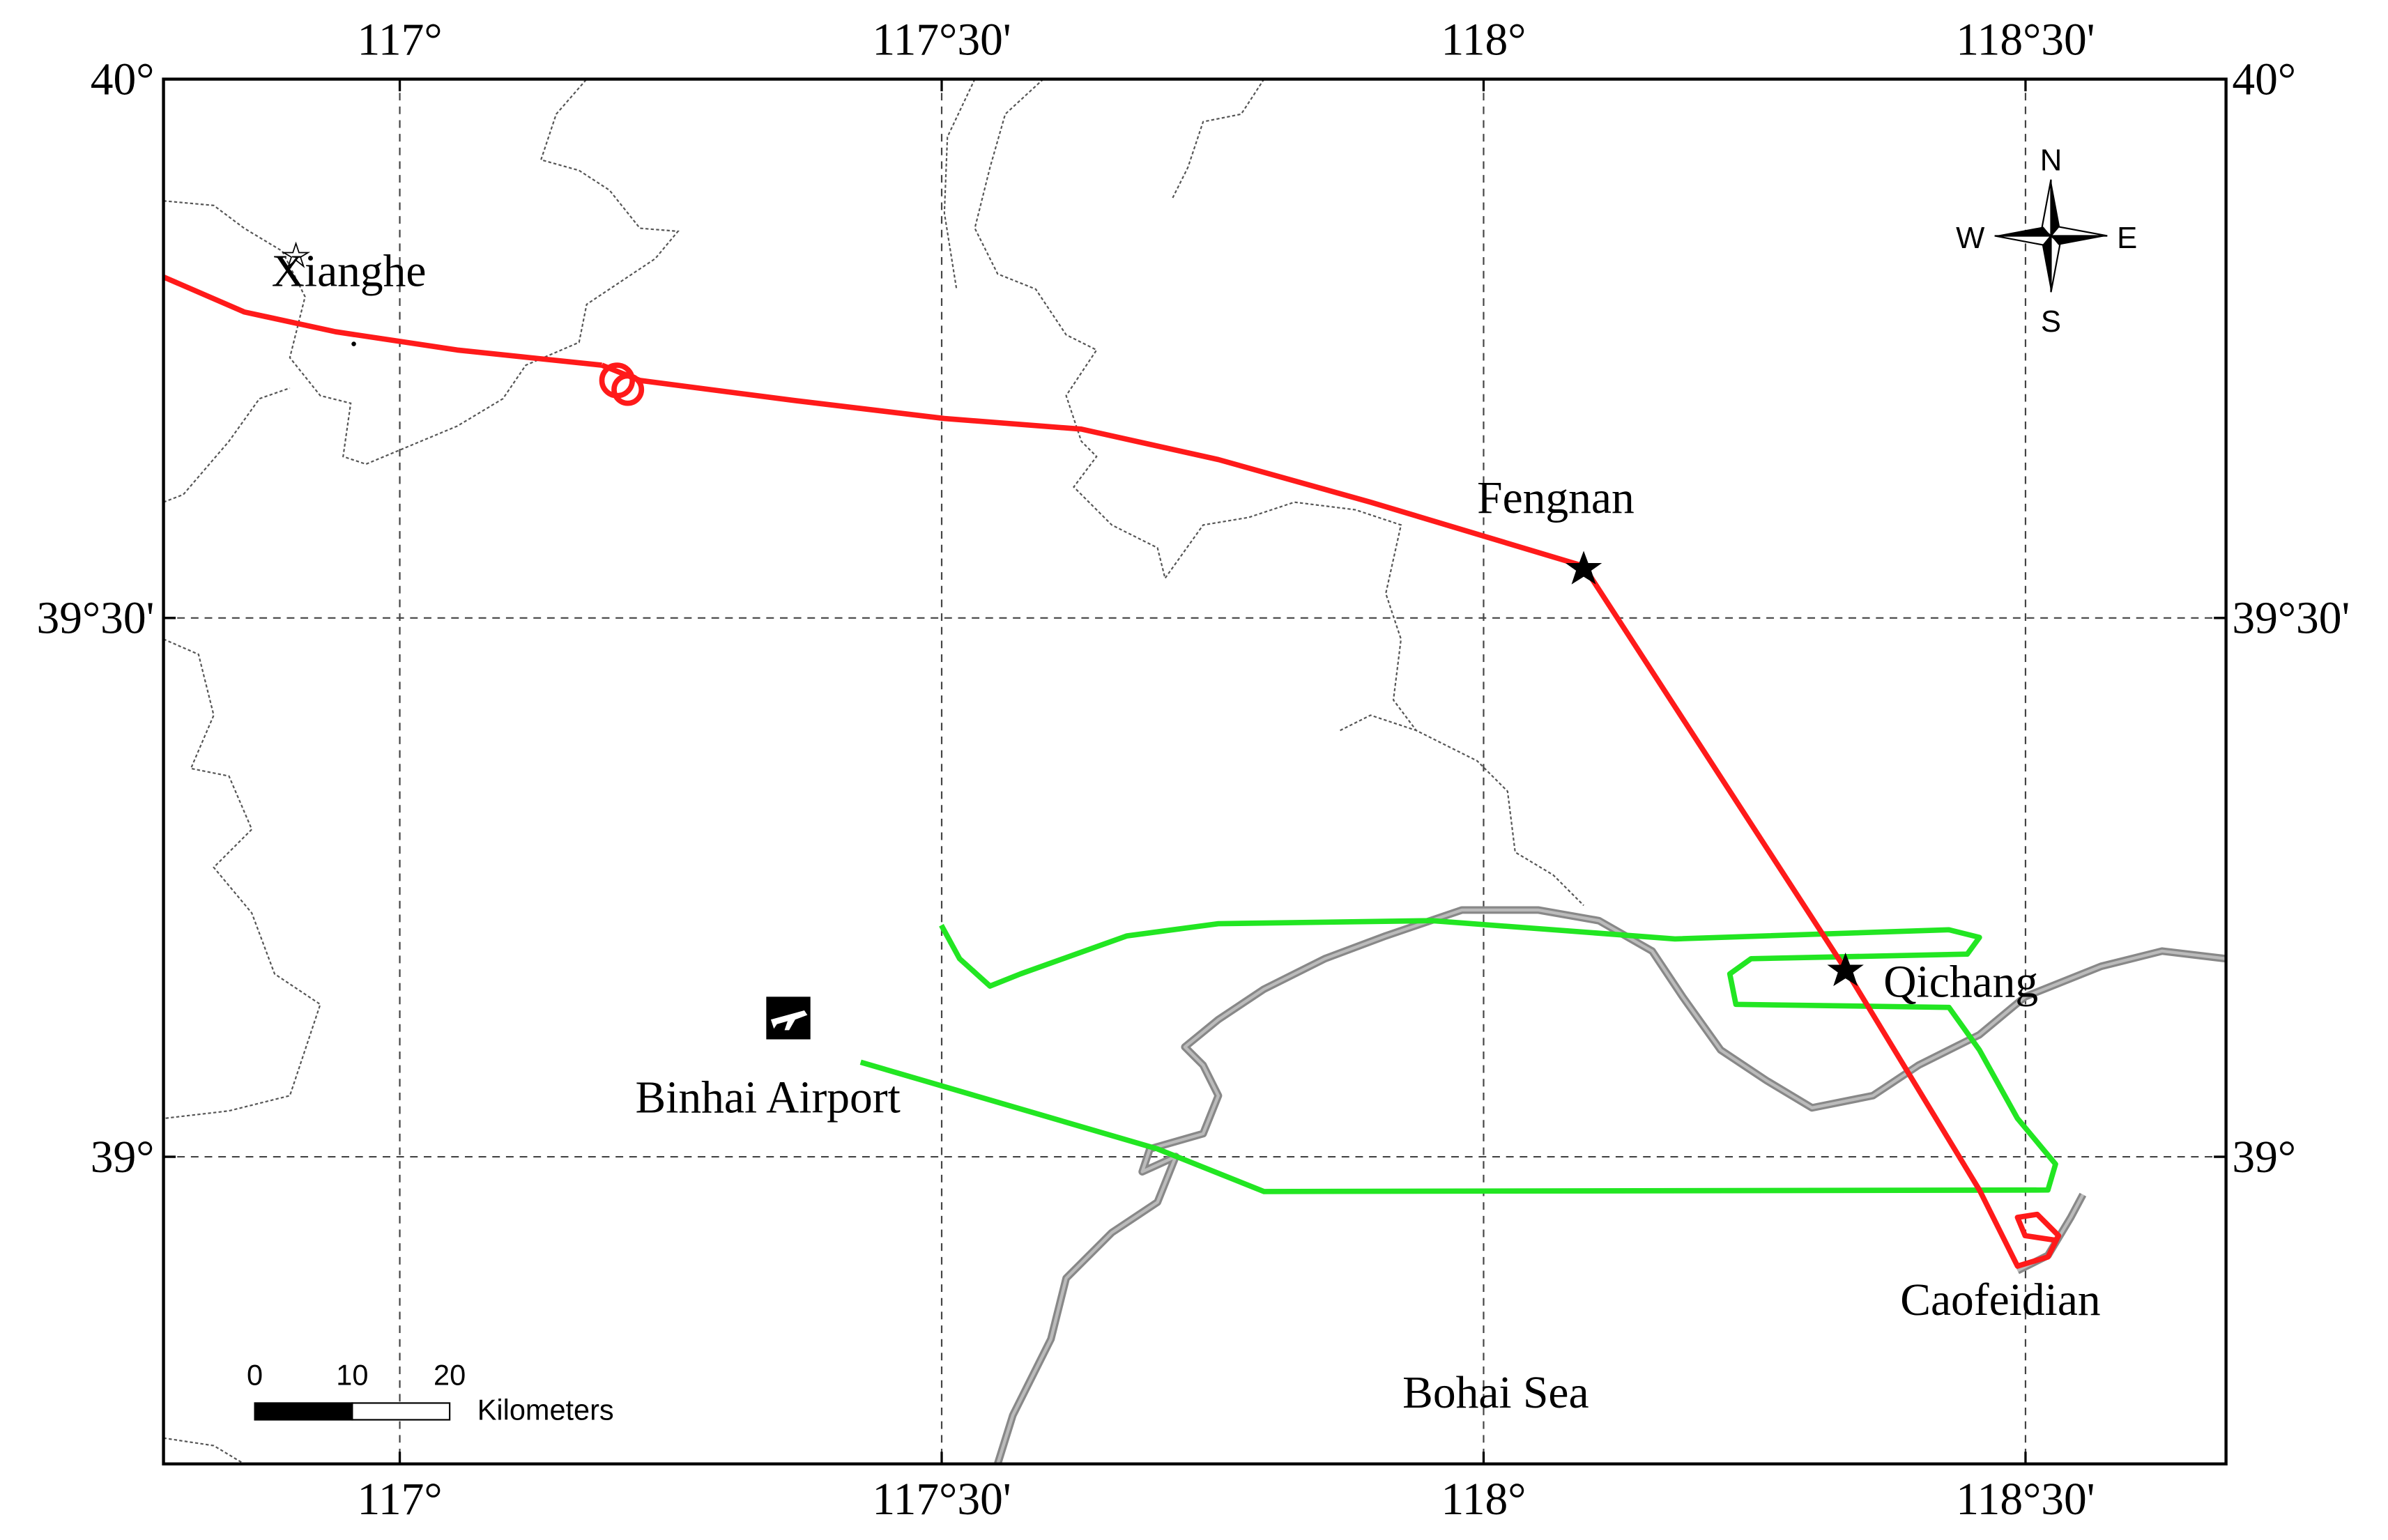 This screenshot has height=1540, width=2388. Describe the element at coordinates (431, 1392) in the screenshot. I see `scale-bar: 0 10 20 Kilometers` at that location.